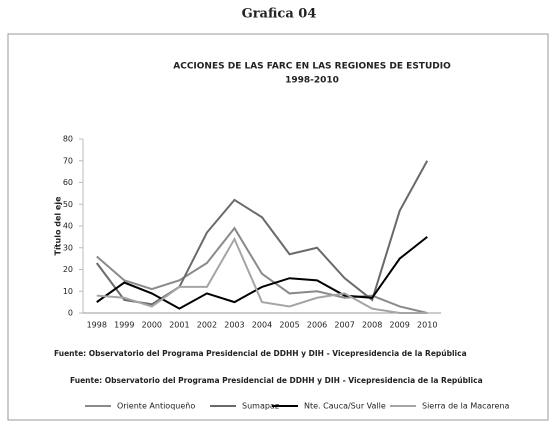 The width and height of the screenshot is (558, 430). What do you see at coordinates (207, 325) in the screenshot?
I see `x-tick-label: 2002` at bounding box center [207, 325].